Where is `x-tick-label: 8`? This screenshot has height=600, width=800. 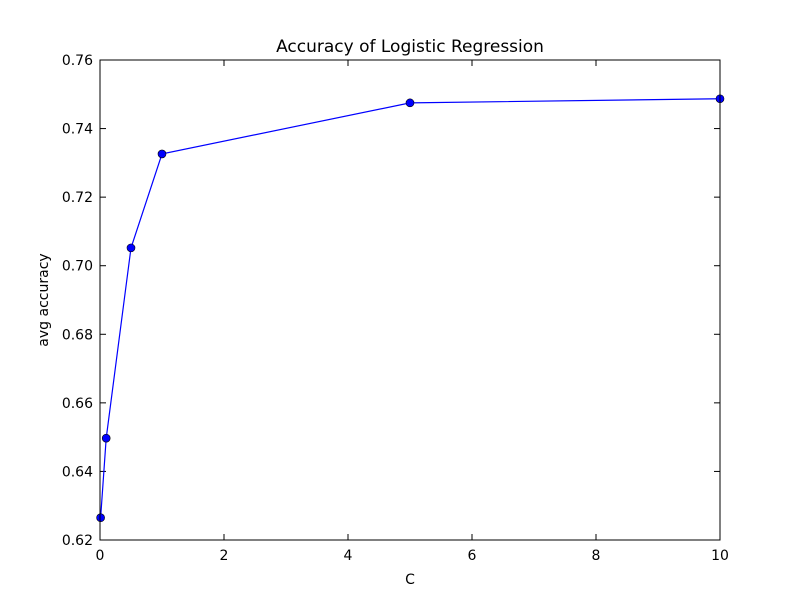
x-tick-label: 8 is located at coordinates (596, 556).